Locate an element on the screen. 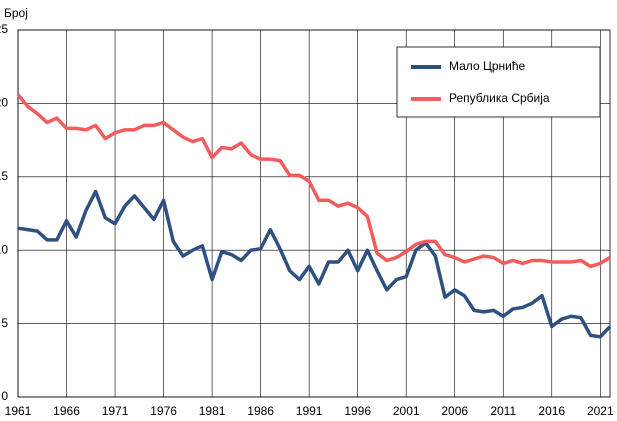 The height and width of the screenshot is (421, 617). x-tick-label: 1971 is located at coordinates (115, 411).